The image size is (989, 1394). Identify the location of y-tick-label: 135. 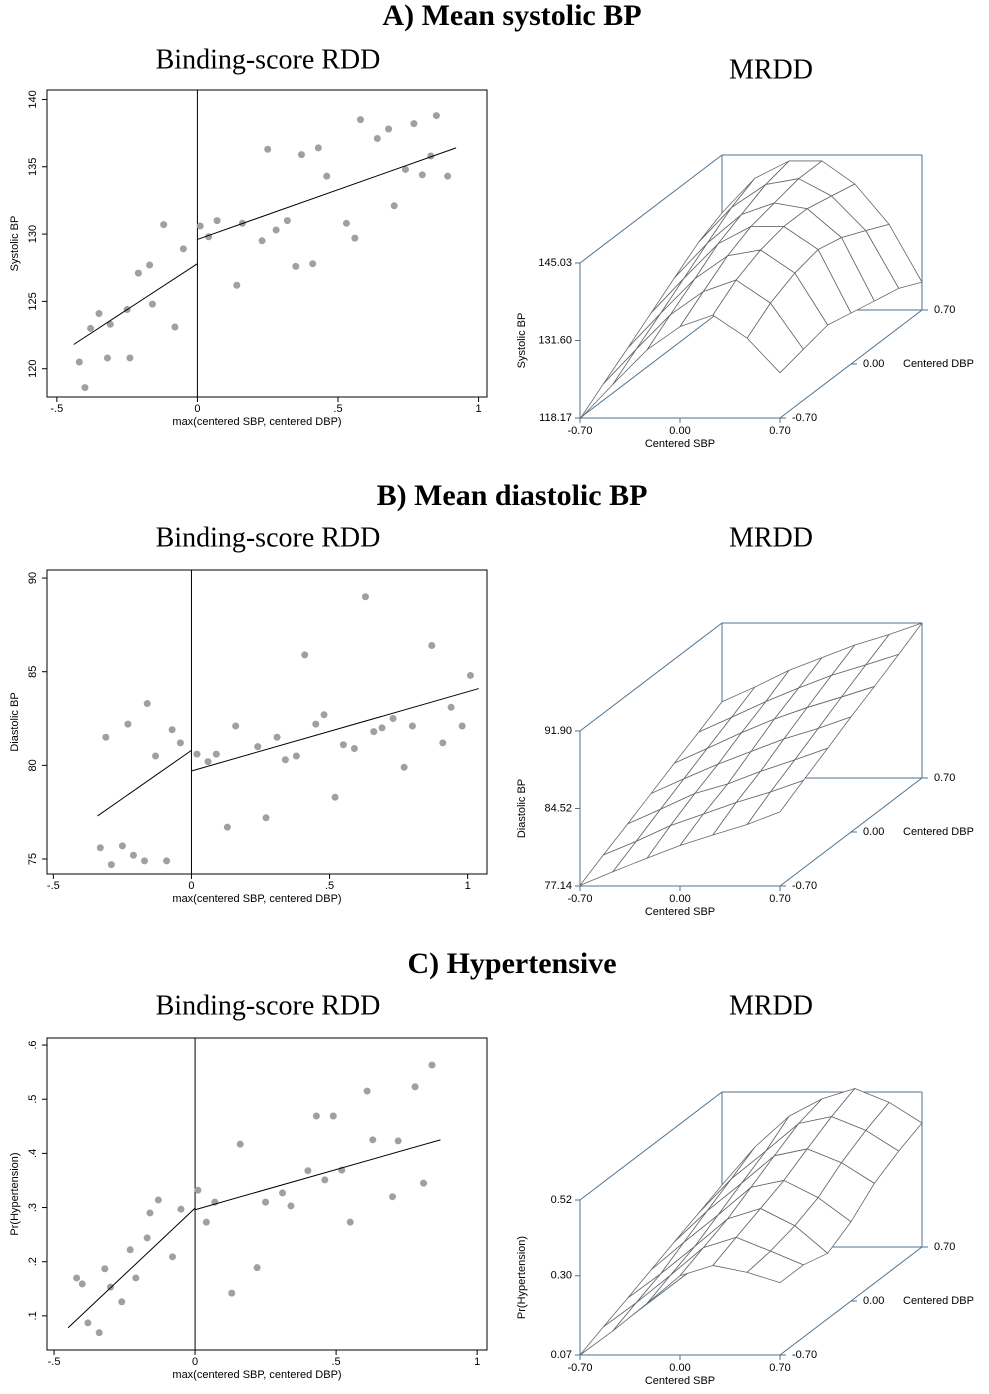
(33, 167).